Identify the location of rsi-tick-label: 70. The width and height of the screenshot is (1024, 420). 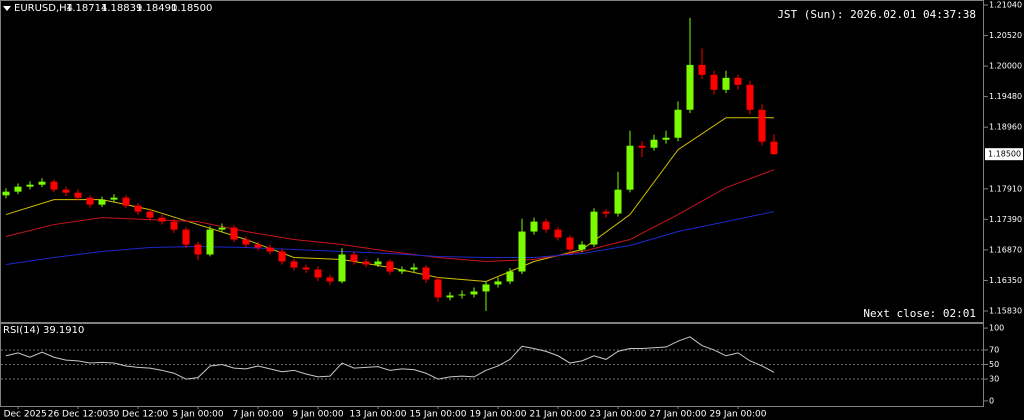
(994, 349).